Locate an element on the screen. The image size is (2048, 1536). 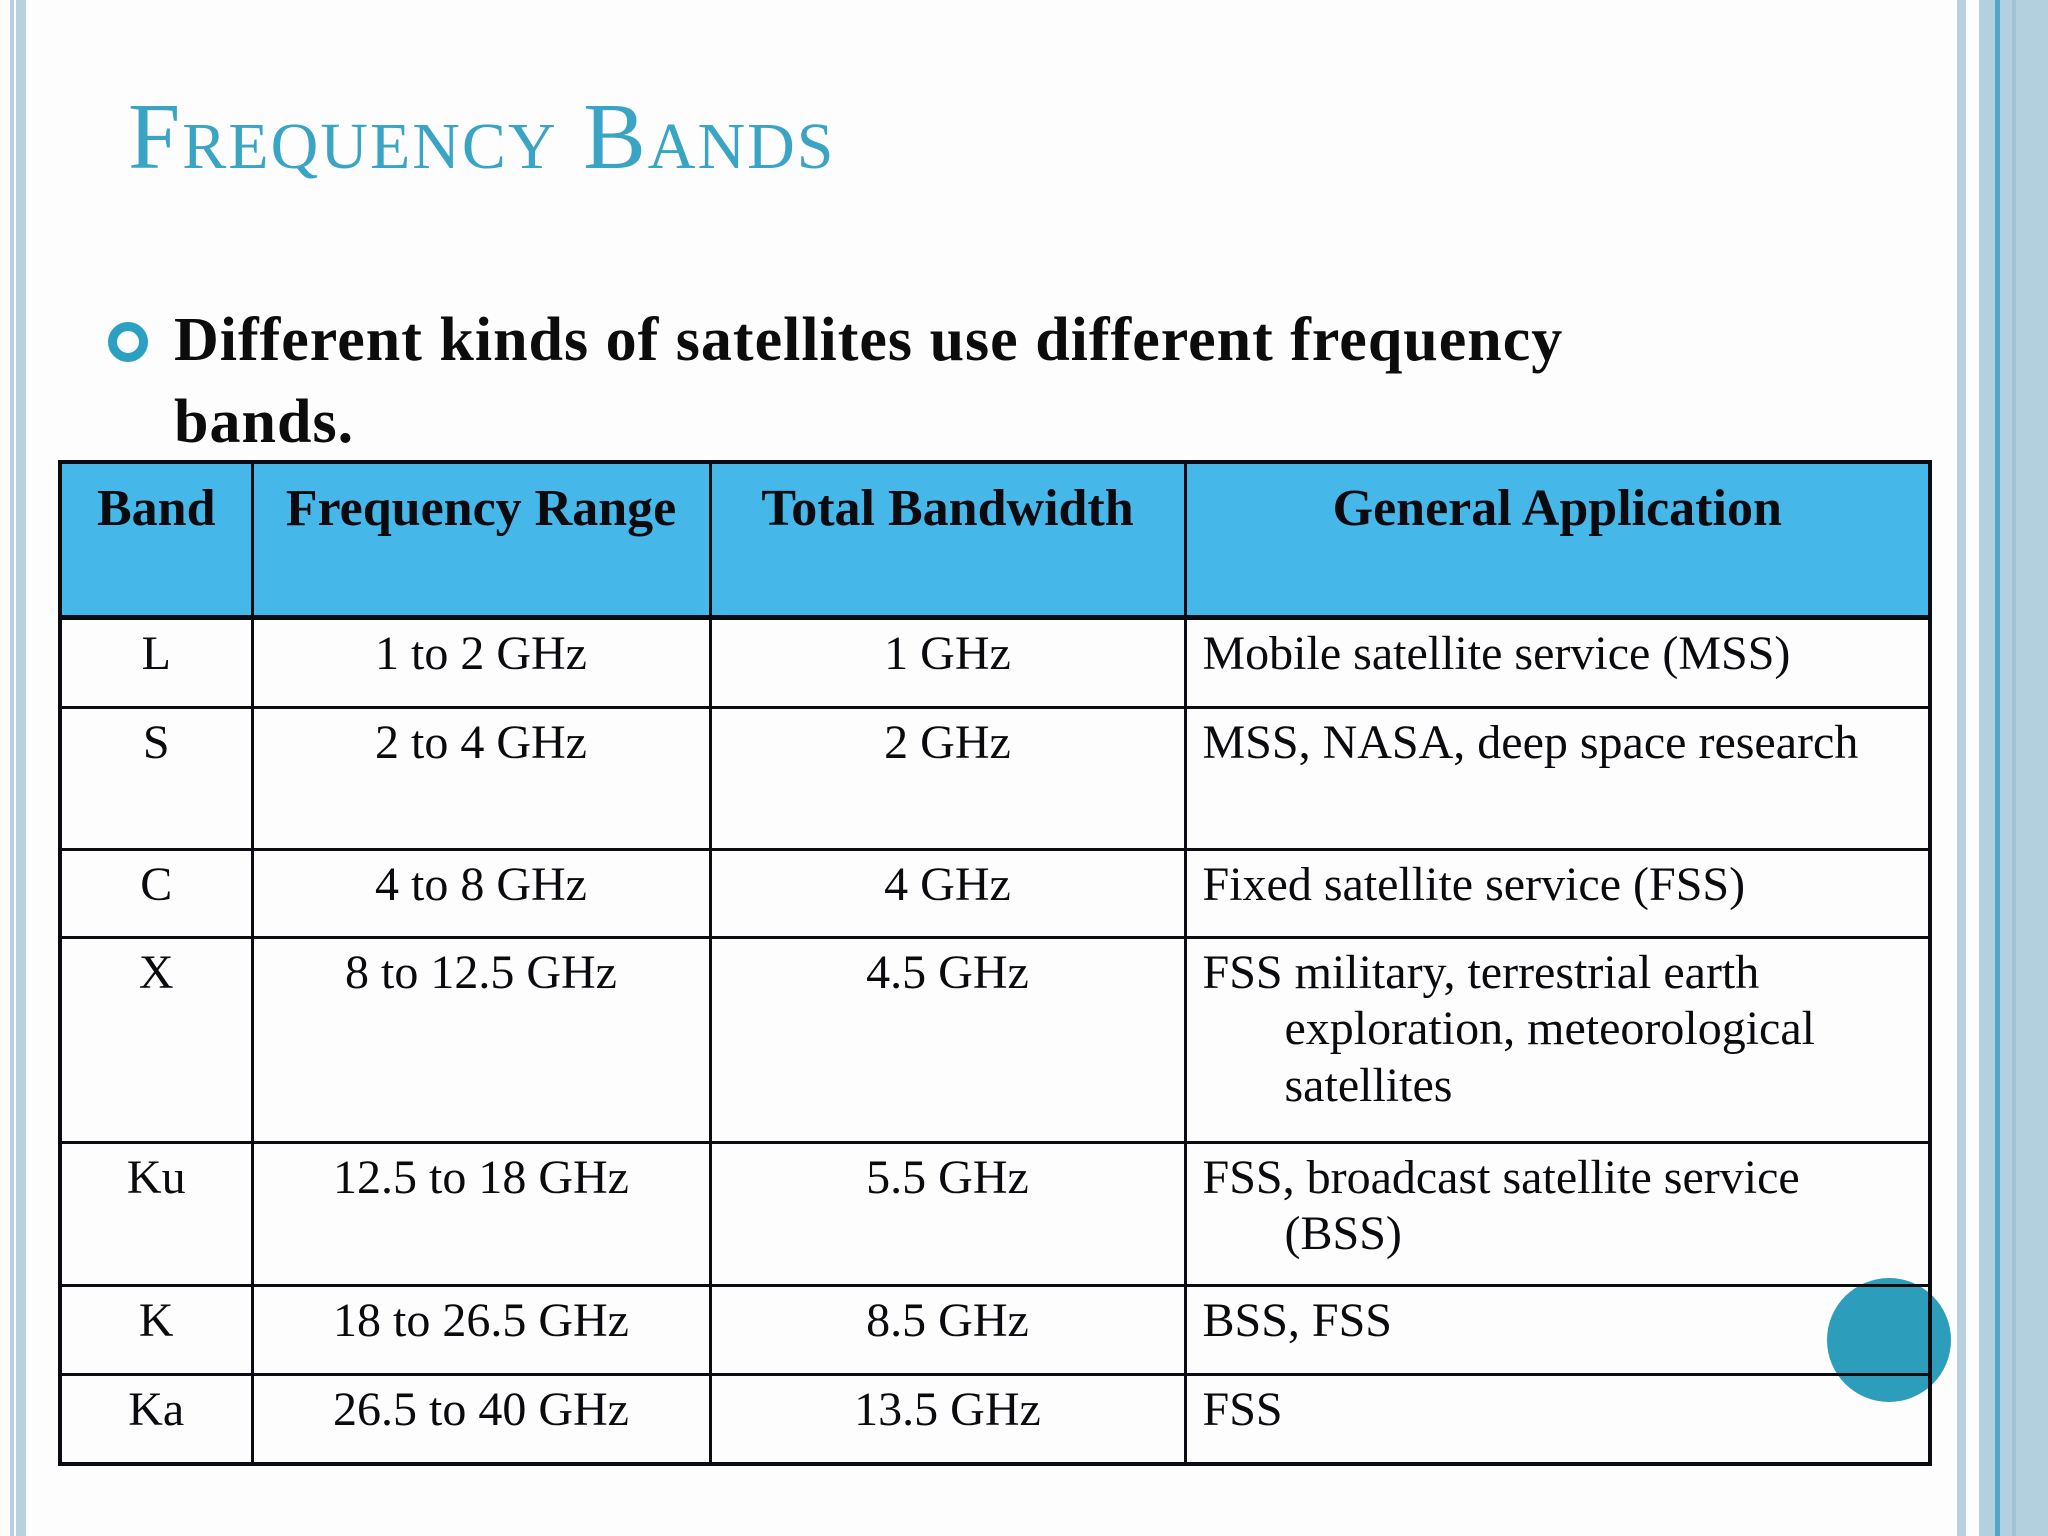
right-edge-dark-line is located at coordinates (1997, 768).